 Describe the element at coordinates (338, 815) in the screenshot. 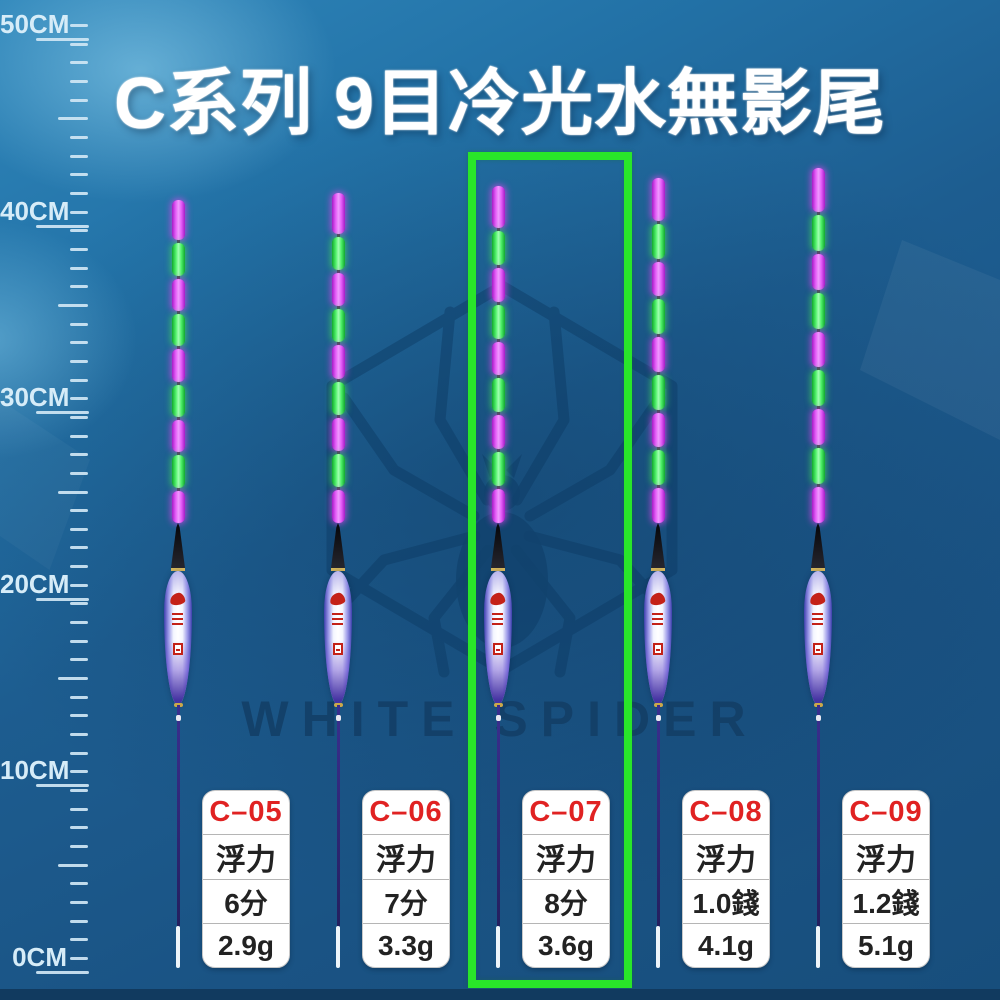

I see `float-stem` at that location.